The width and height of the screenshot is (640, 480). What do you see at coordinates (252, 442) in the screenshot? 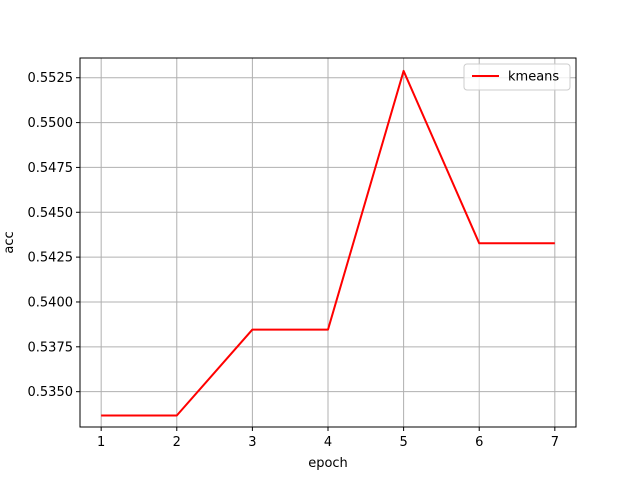
I see `x-tick-label: 3` at bounding box center [252, 442].